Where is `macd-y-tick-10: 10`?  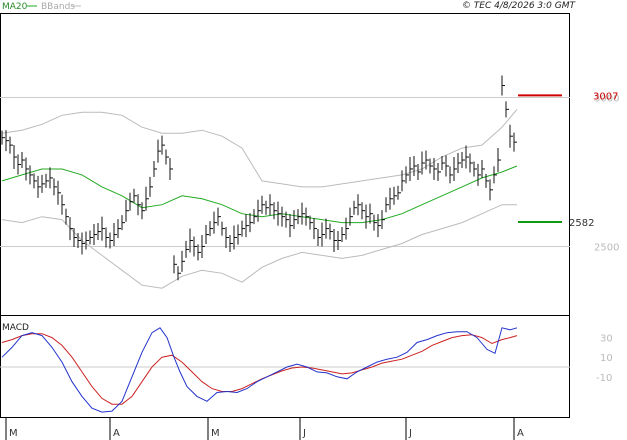
macd-y-tick-10: 10 is located at coordinates (606, 358).